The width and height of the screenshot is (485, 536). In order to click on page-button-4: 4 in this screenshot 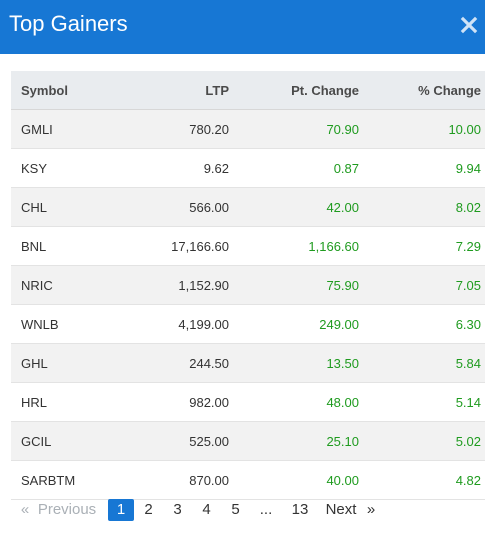, I will do `click(206, 509)`.